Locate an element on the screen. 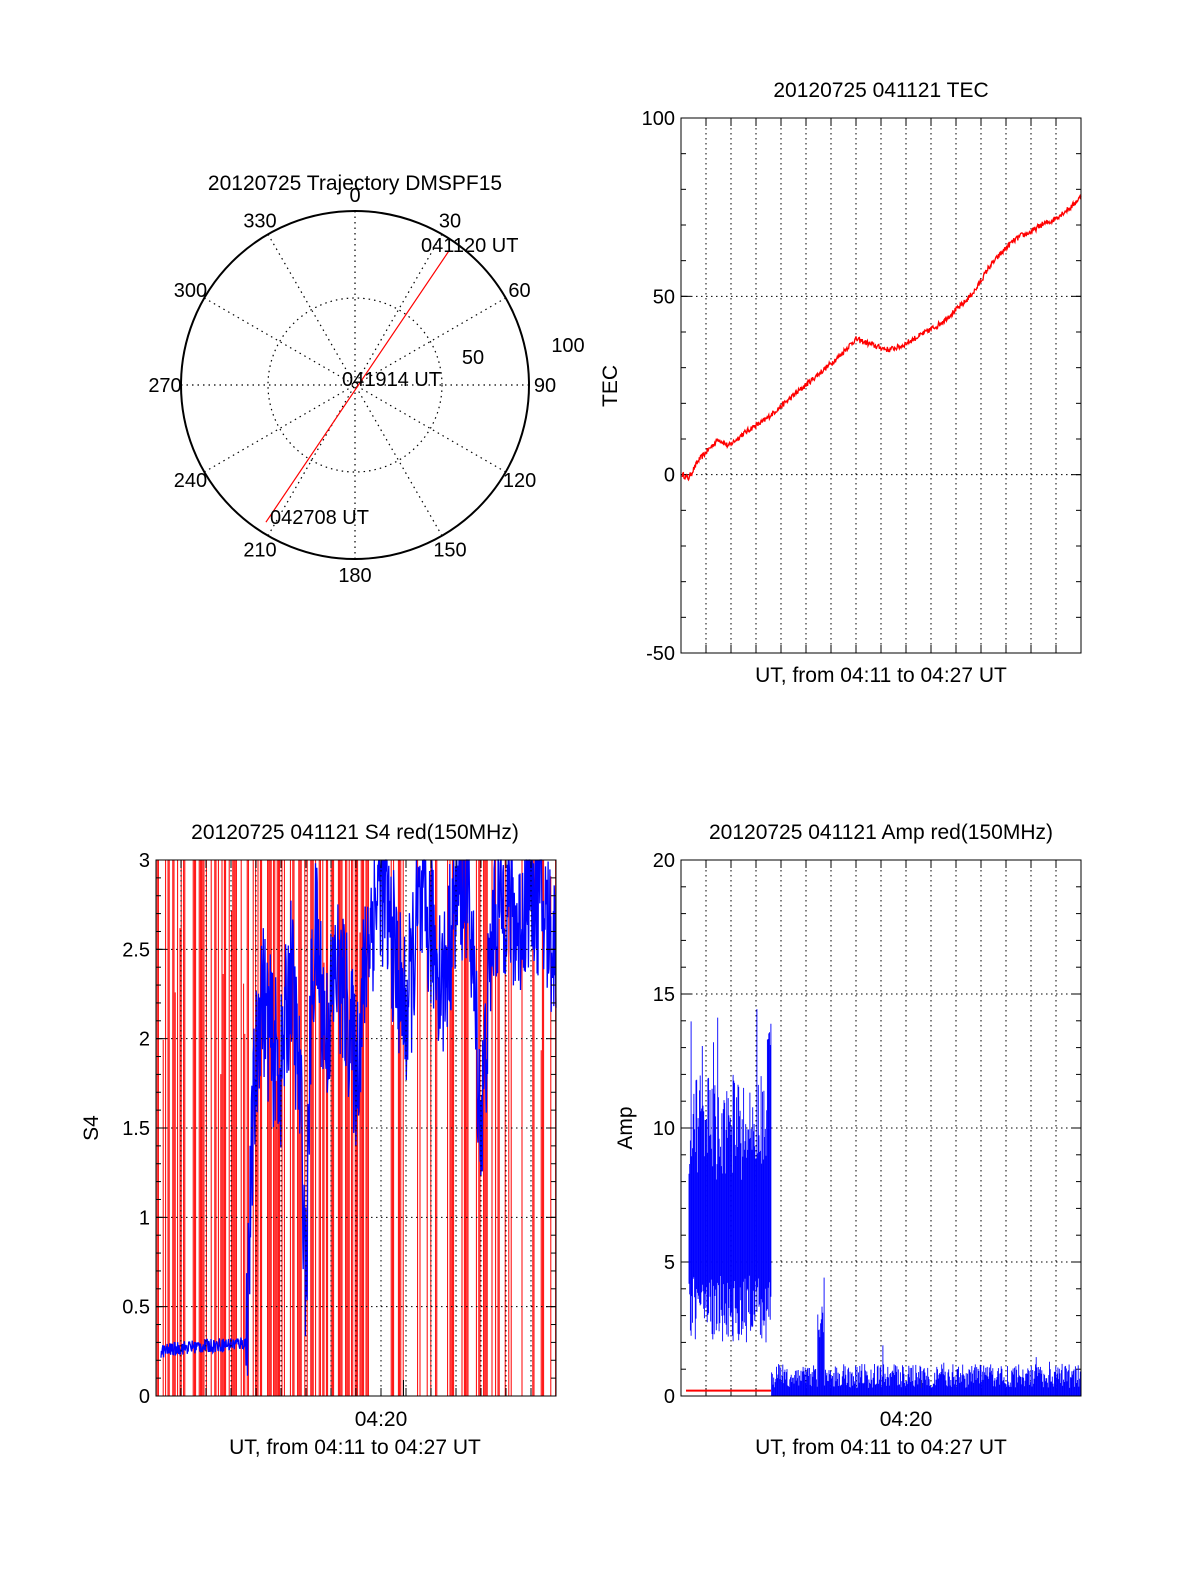 Image resolution: width=1200 pixels, height=1575 pixels. polar-angle-label: 60 is located at coordinates (519, 291).